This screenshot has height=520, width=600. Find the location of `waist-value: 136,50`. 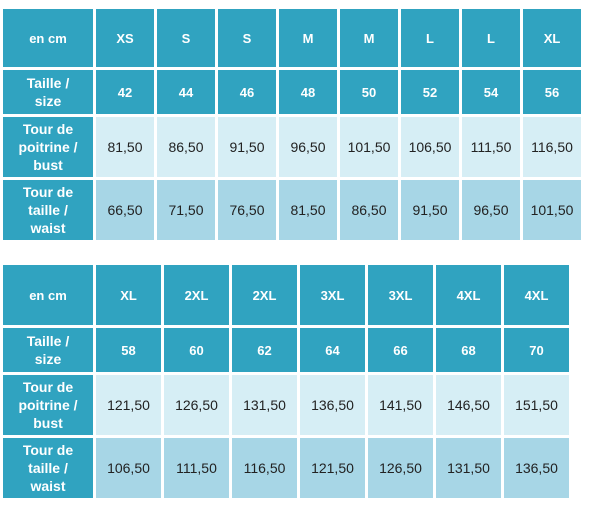

waist-value: 136,50 is located at coordinates (536, 468).